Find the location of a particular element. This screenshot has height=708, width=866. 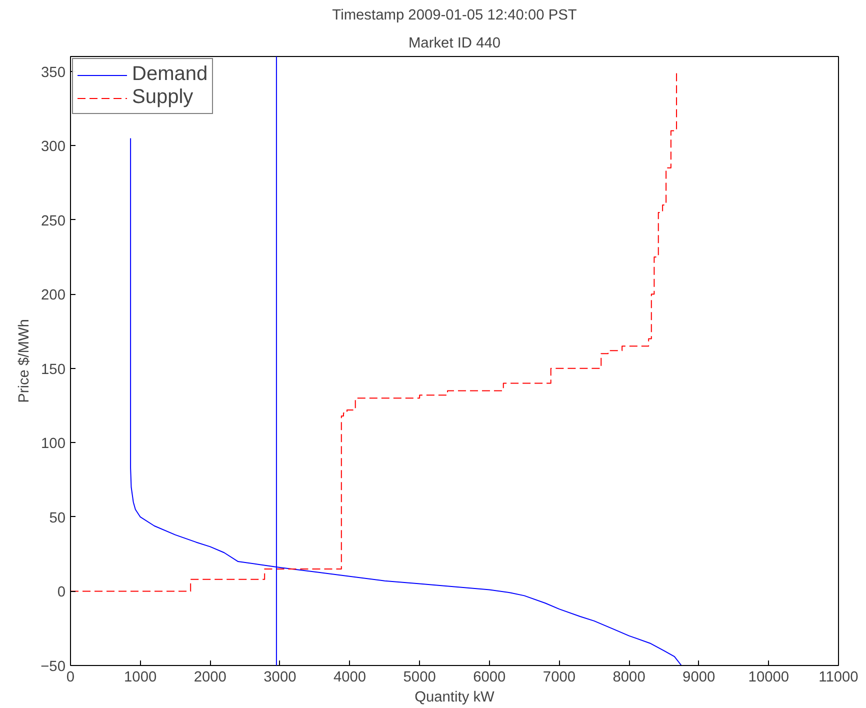

y-tick-label: 150 is located at coordinates (53, 370).